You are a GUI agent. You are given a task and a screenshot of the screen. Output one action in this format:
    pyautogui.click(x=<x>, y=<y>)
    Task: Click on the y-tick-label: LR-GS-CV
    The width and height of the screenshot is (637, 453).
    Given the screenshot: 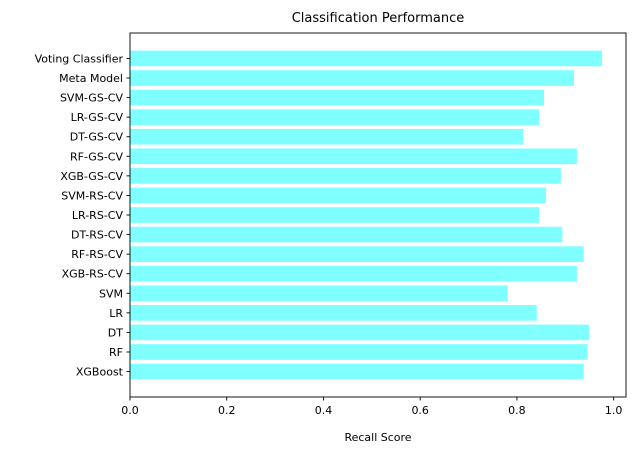 What is the action you would take?
    pyautogui.click(x=97, y=117)
    